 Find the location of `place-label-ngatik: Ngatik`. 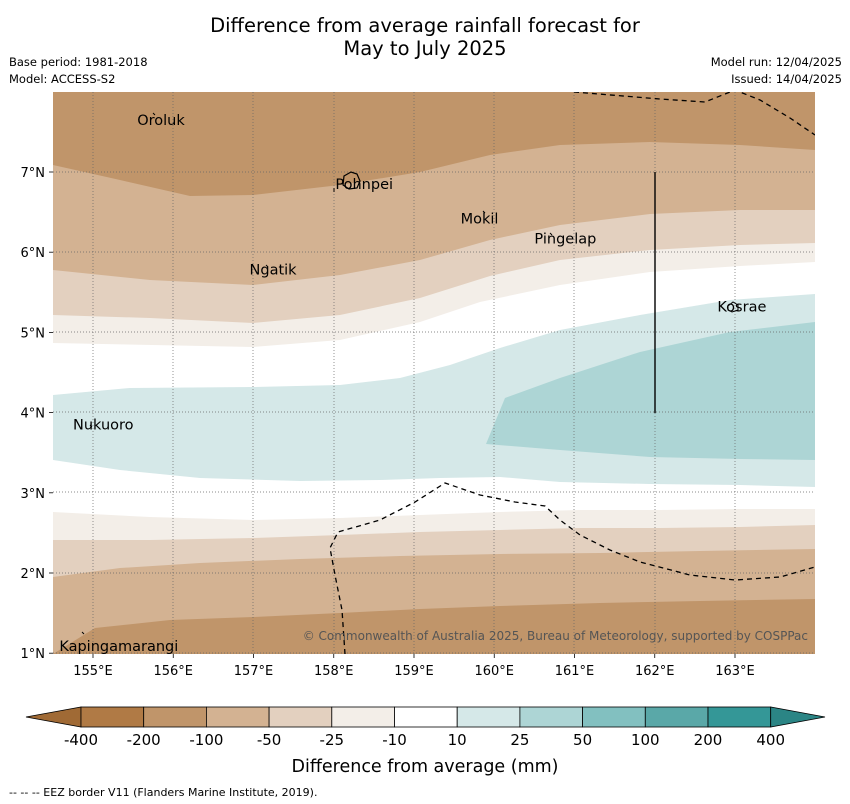

place-label-ngatik: Ngatik is located at coordinates (274, 271).